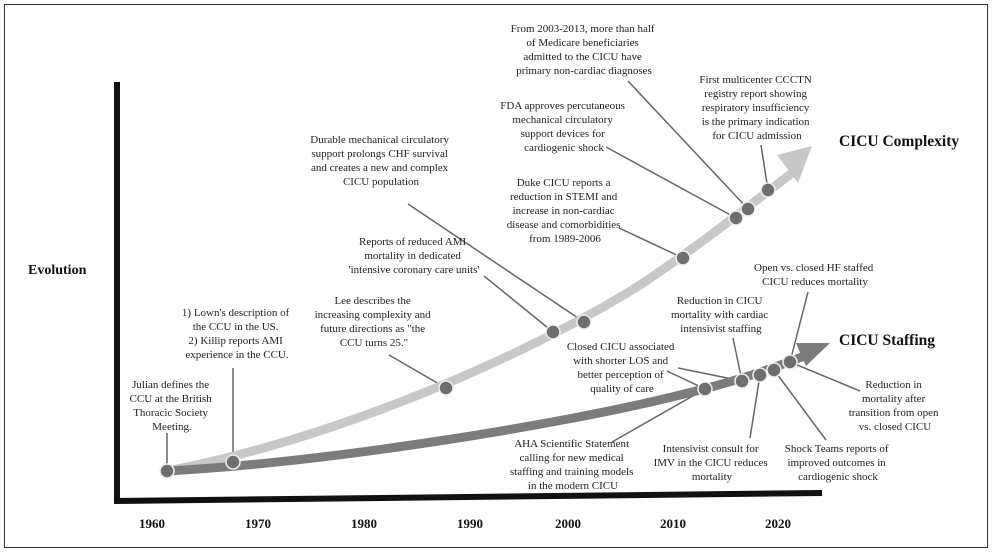  Describe the element at coordinates (899, 141) in the screenshot. I see `series-label-complexity: CICU Complexity` at that location.